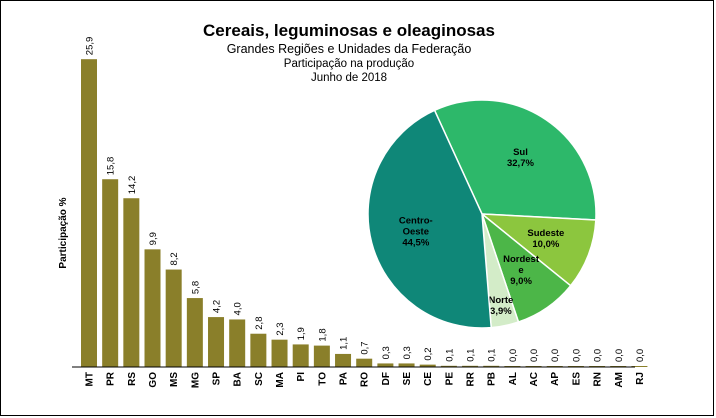 The width and height of the screenshot is (716, 418). I want to click on bar-rs, so click(131, 282).